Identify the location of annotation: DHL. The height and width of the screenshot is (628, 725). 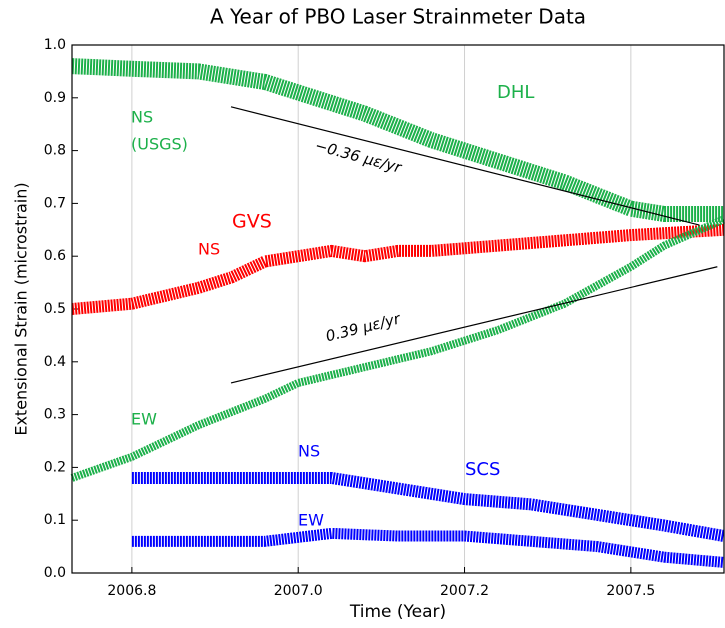
(515, 92).